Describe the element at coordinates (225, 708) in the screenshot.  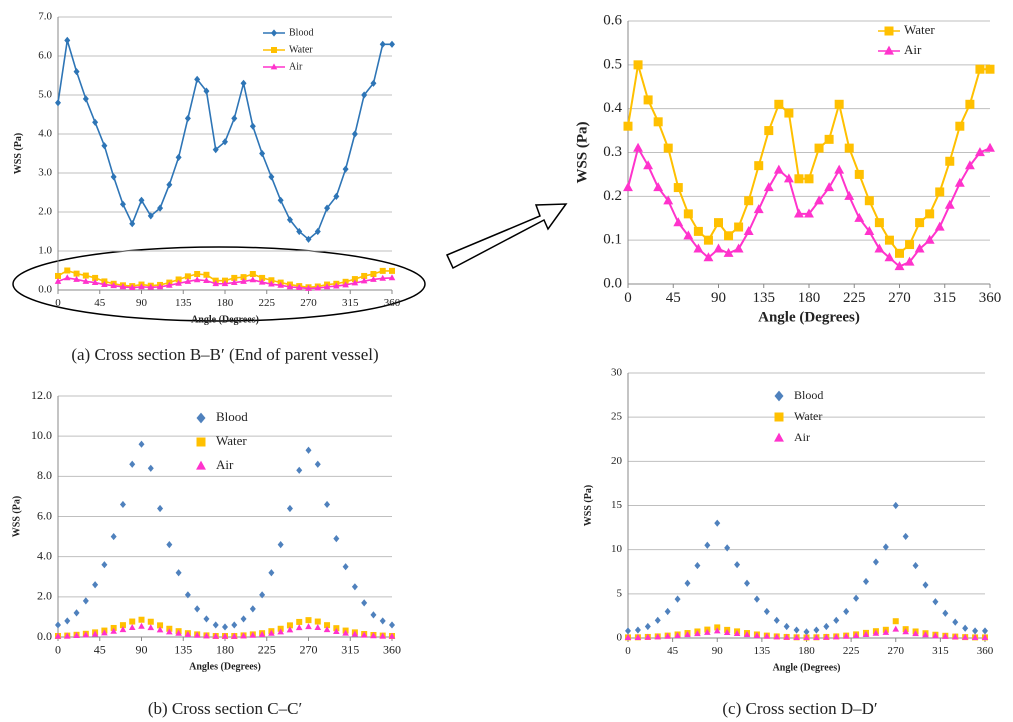
I see `caption: (b) Cross section C–C′` at that location.